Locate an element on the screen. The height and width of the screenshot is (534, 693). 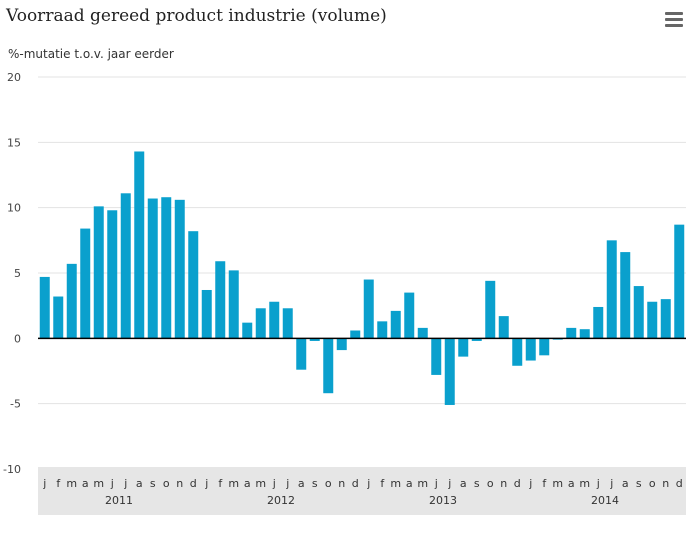
bar-2012-04: 2012-04: 1.2 is located at coordinates (247, 330).